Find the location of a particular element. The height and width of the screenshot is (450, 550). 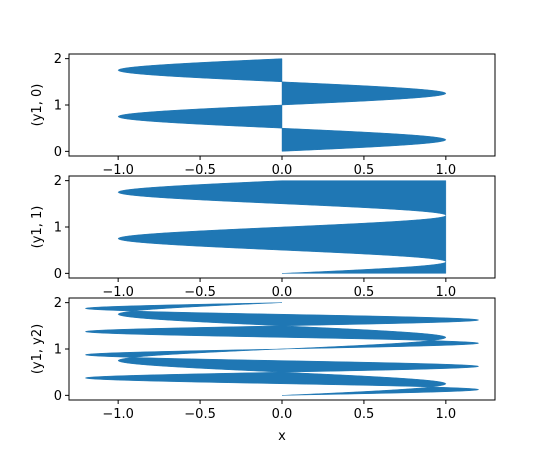

x-axis-label: x is located at coordinates (282, 436).